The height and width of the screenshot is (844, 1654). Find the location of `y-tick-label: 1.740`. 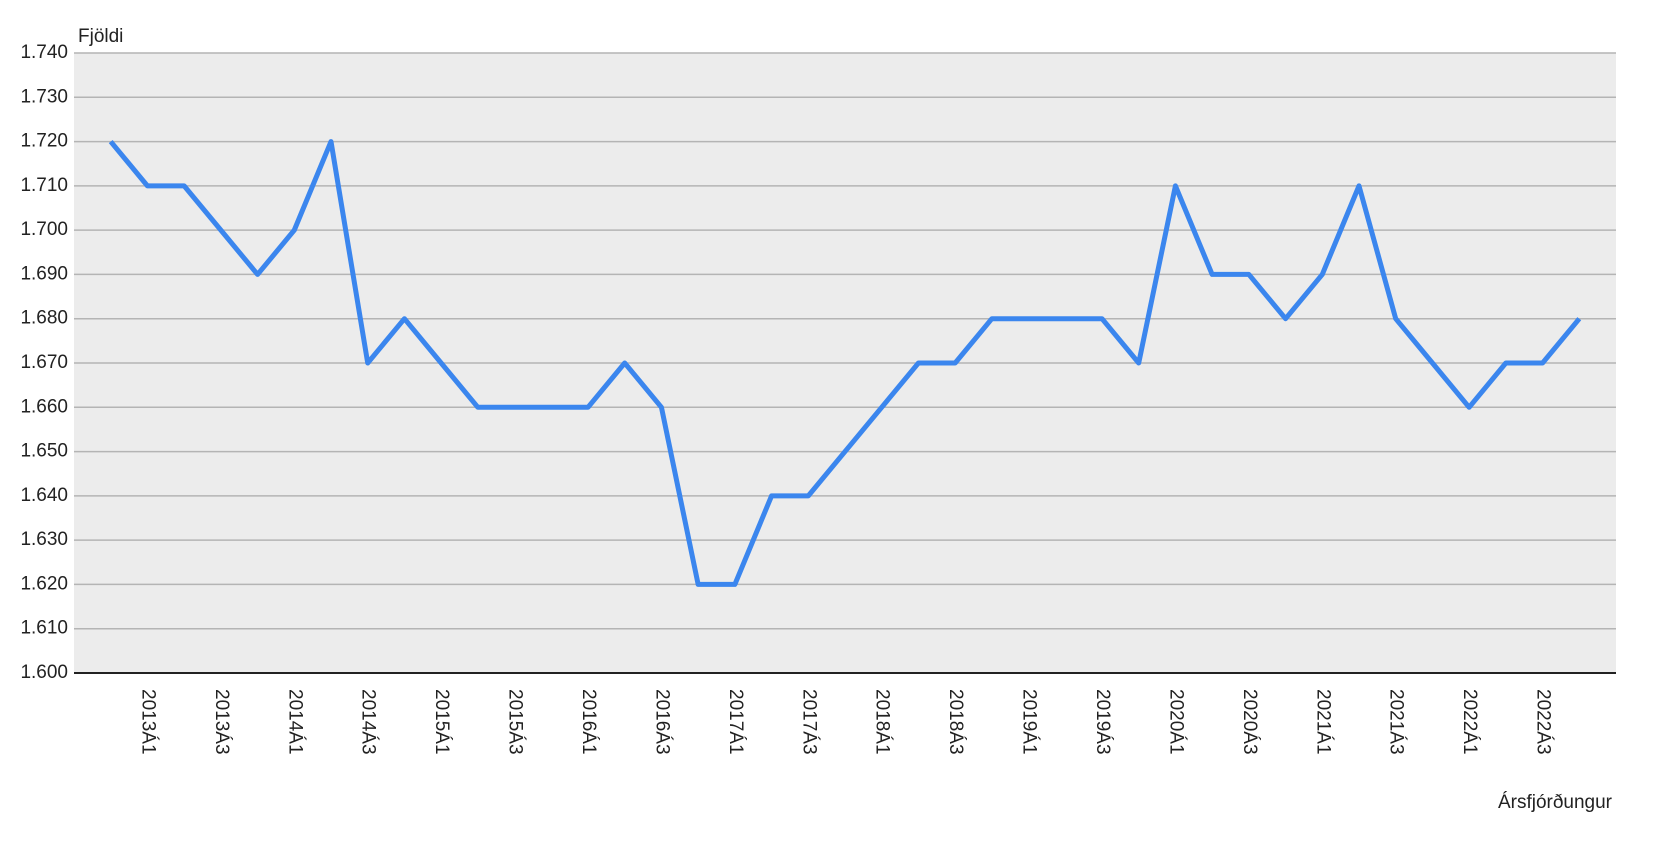

y-tick-label: 1.740 is located at coordinates (44, 52).